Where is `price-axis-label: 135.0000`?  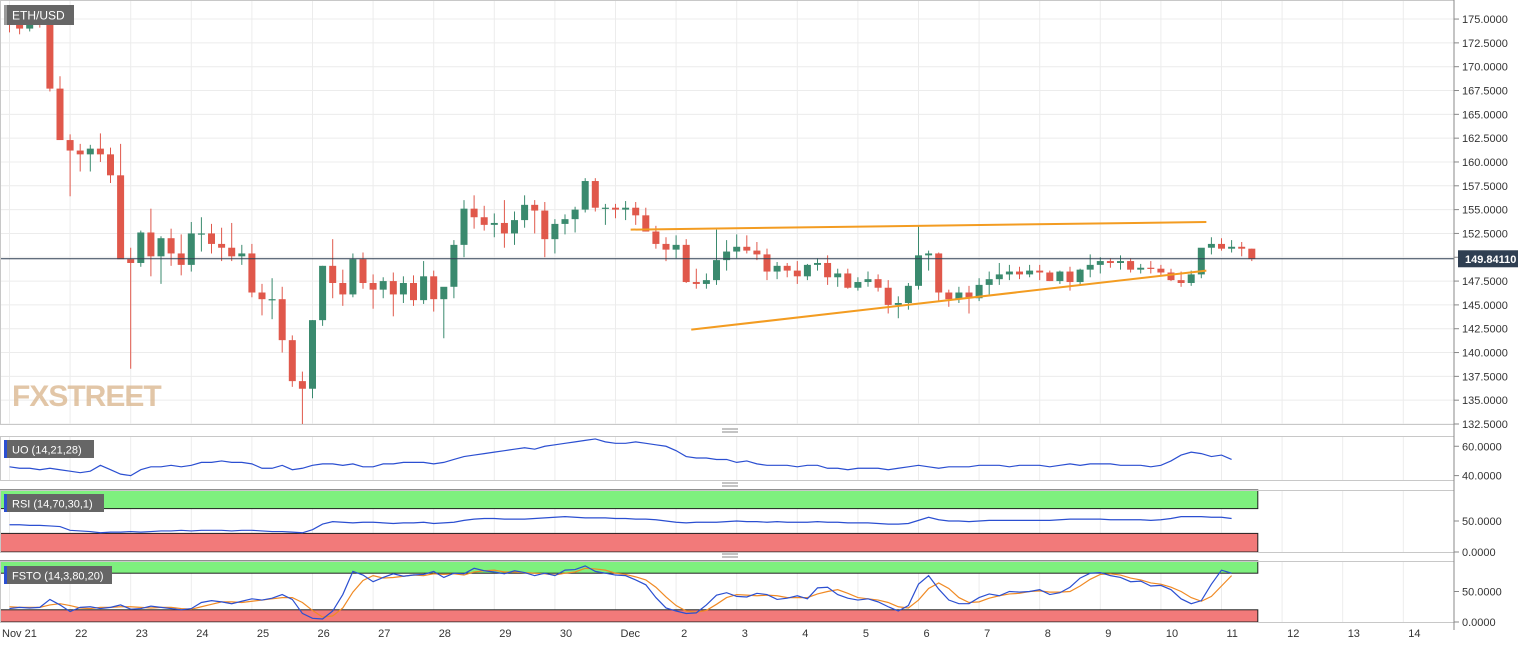 price-axis-label: 135.0000 is located at coordinates (1485, 401).